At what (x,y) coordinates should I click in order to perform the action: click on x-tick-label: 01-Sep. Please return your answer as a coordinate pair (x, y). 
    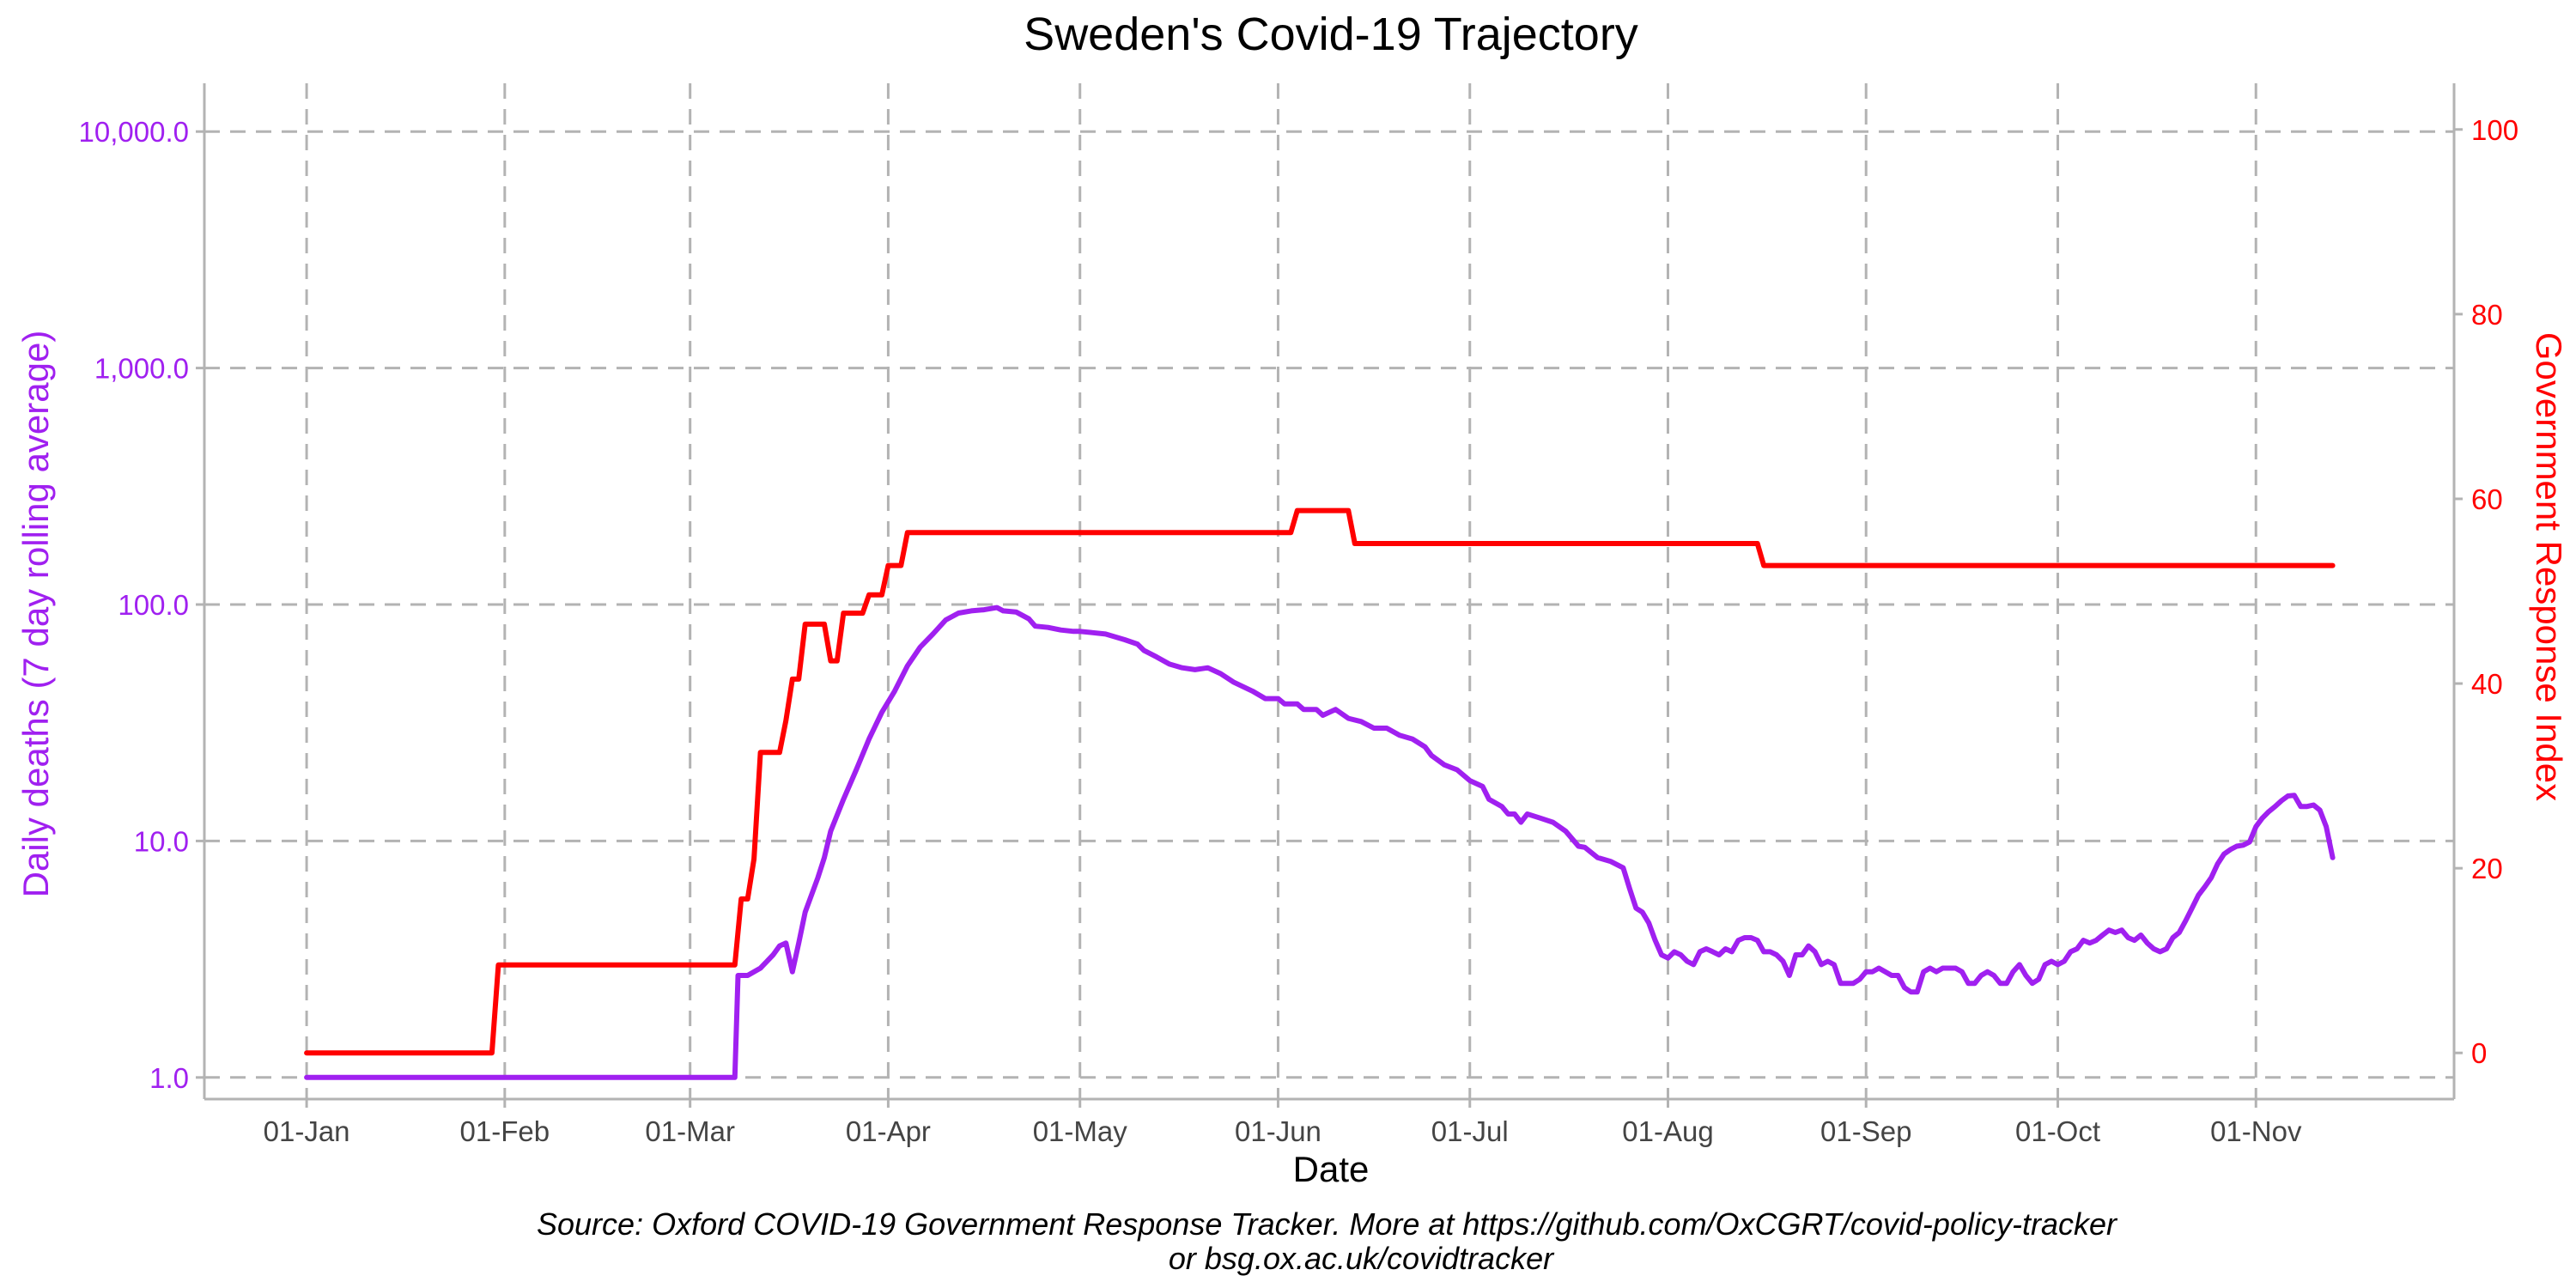
    Looking at the image, I should click on (1865, 1131).